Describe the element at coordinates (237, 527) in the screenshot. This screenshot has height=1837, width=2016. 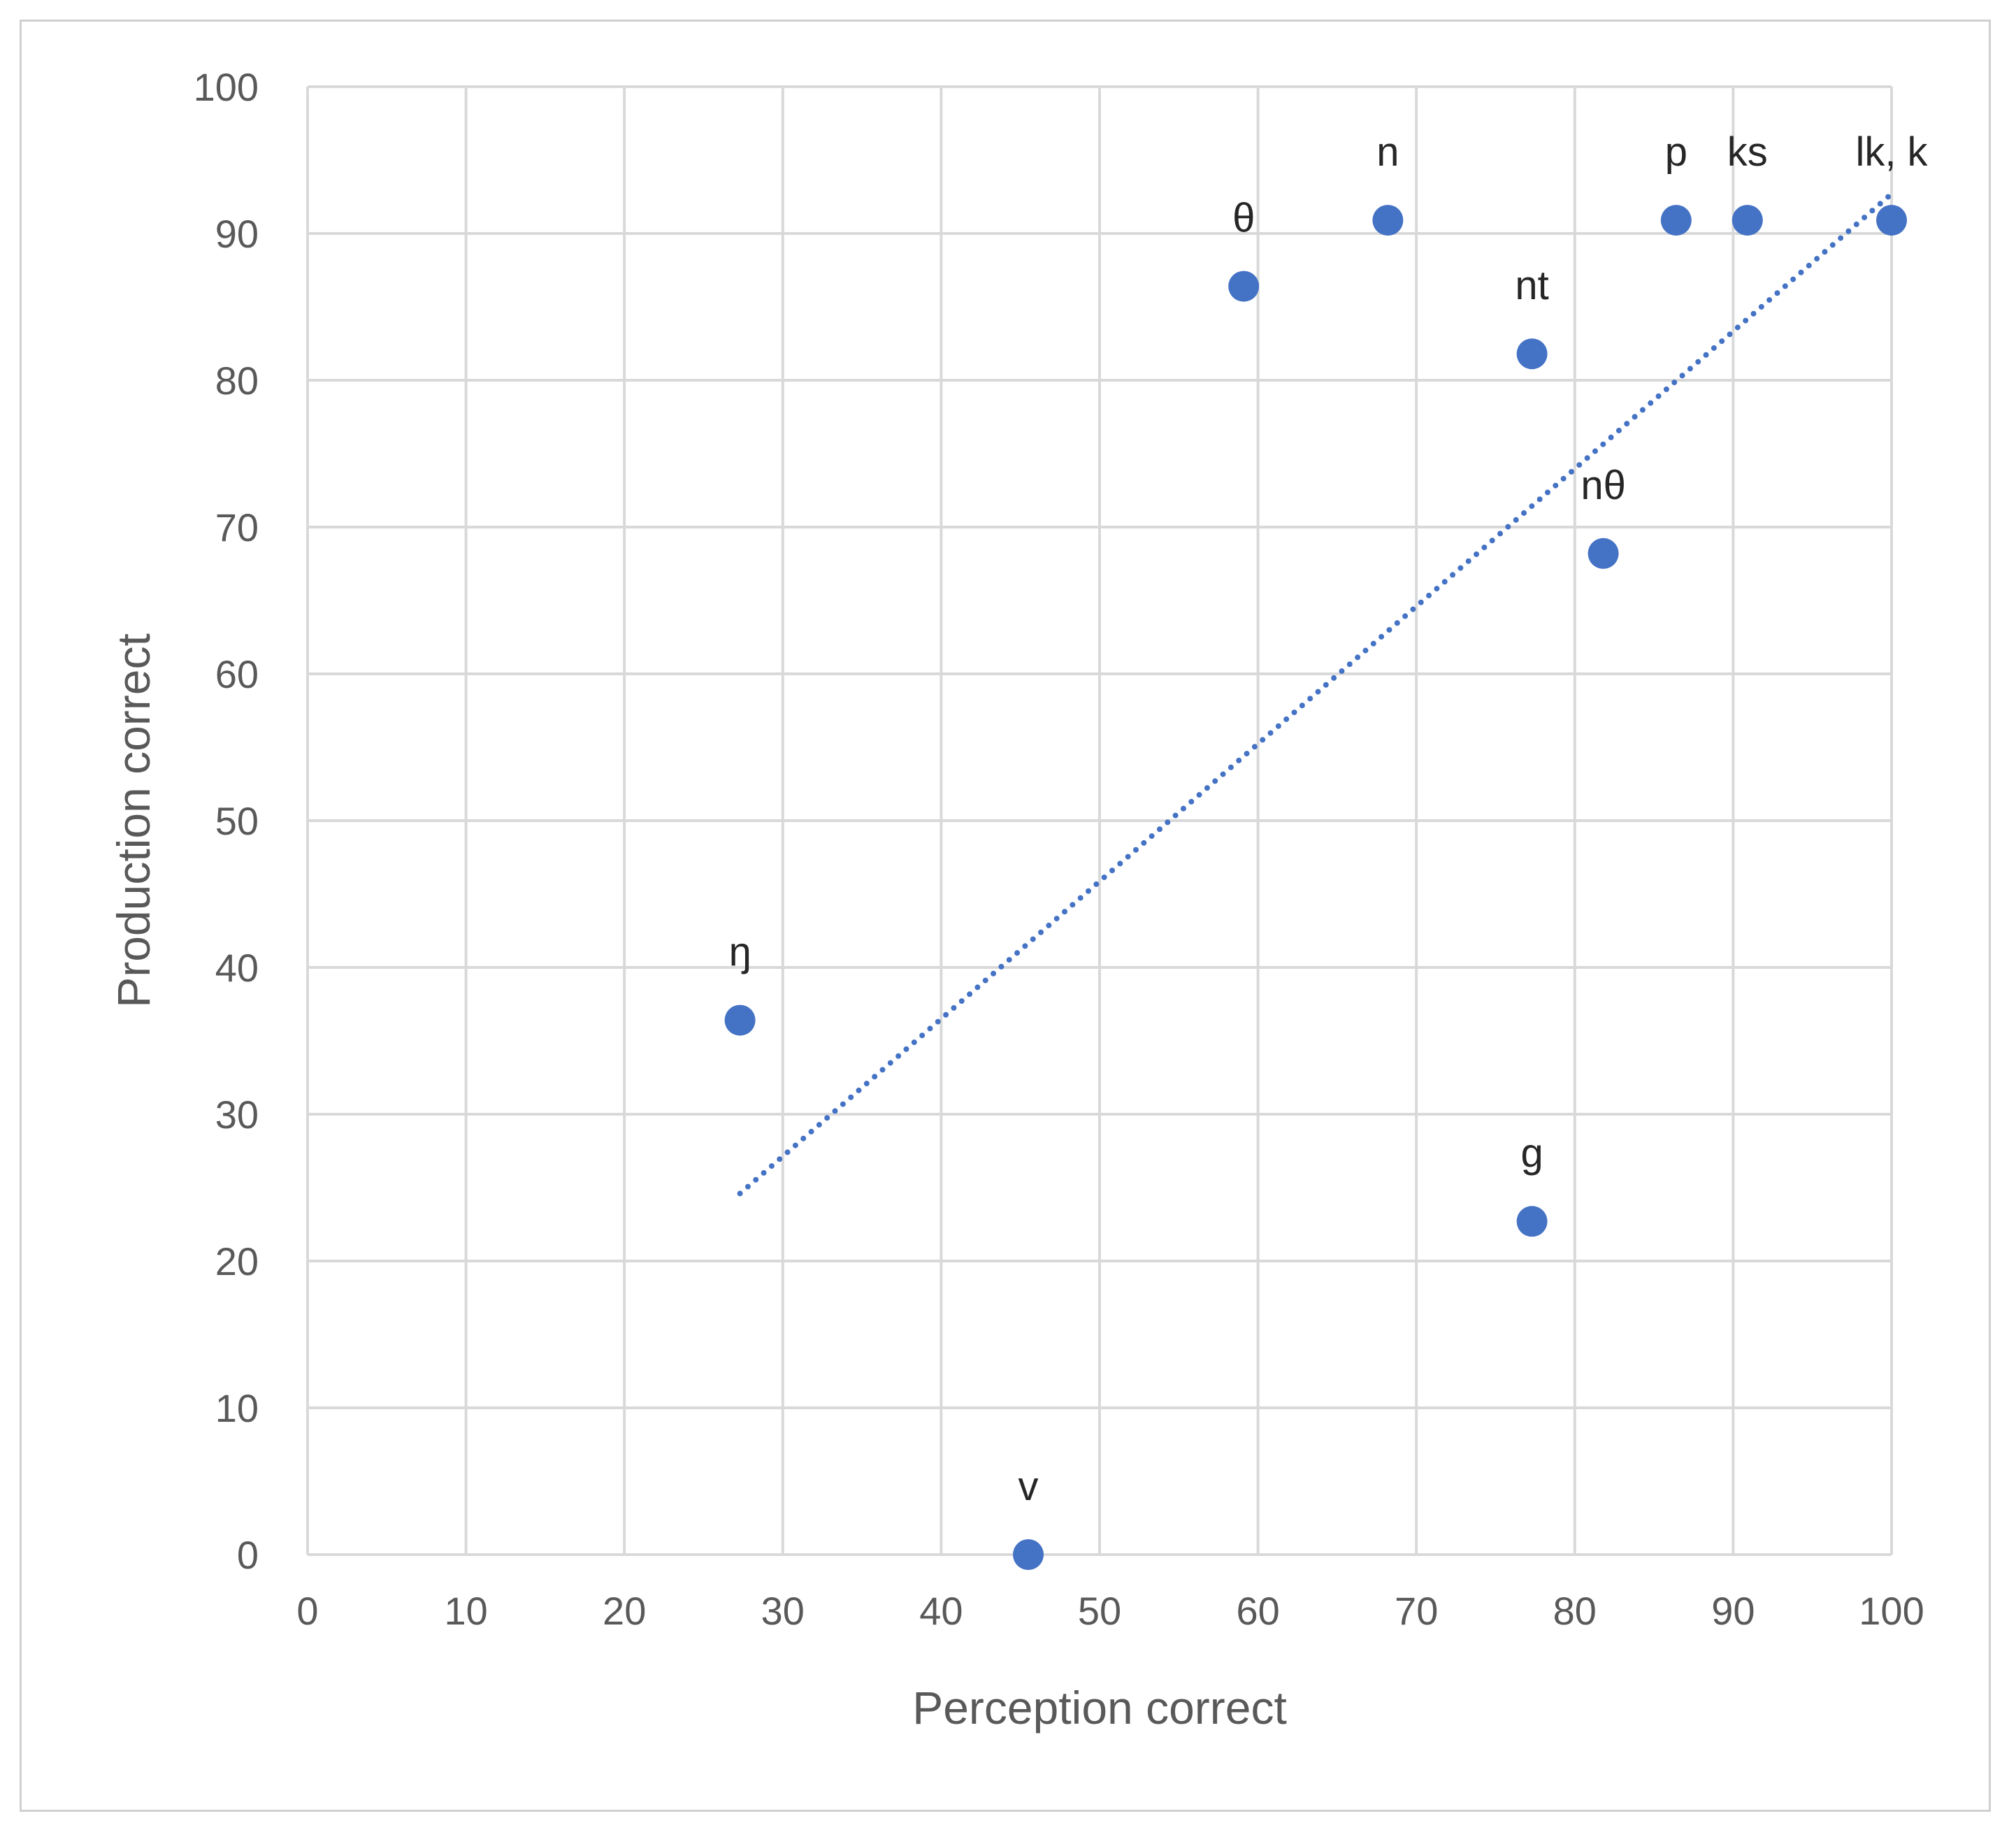
I see `y-tick-label: 70` at that location.